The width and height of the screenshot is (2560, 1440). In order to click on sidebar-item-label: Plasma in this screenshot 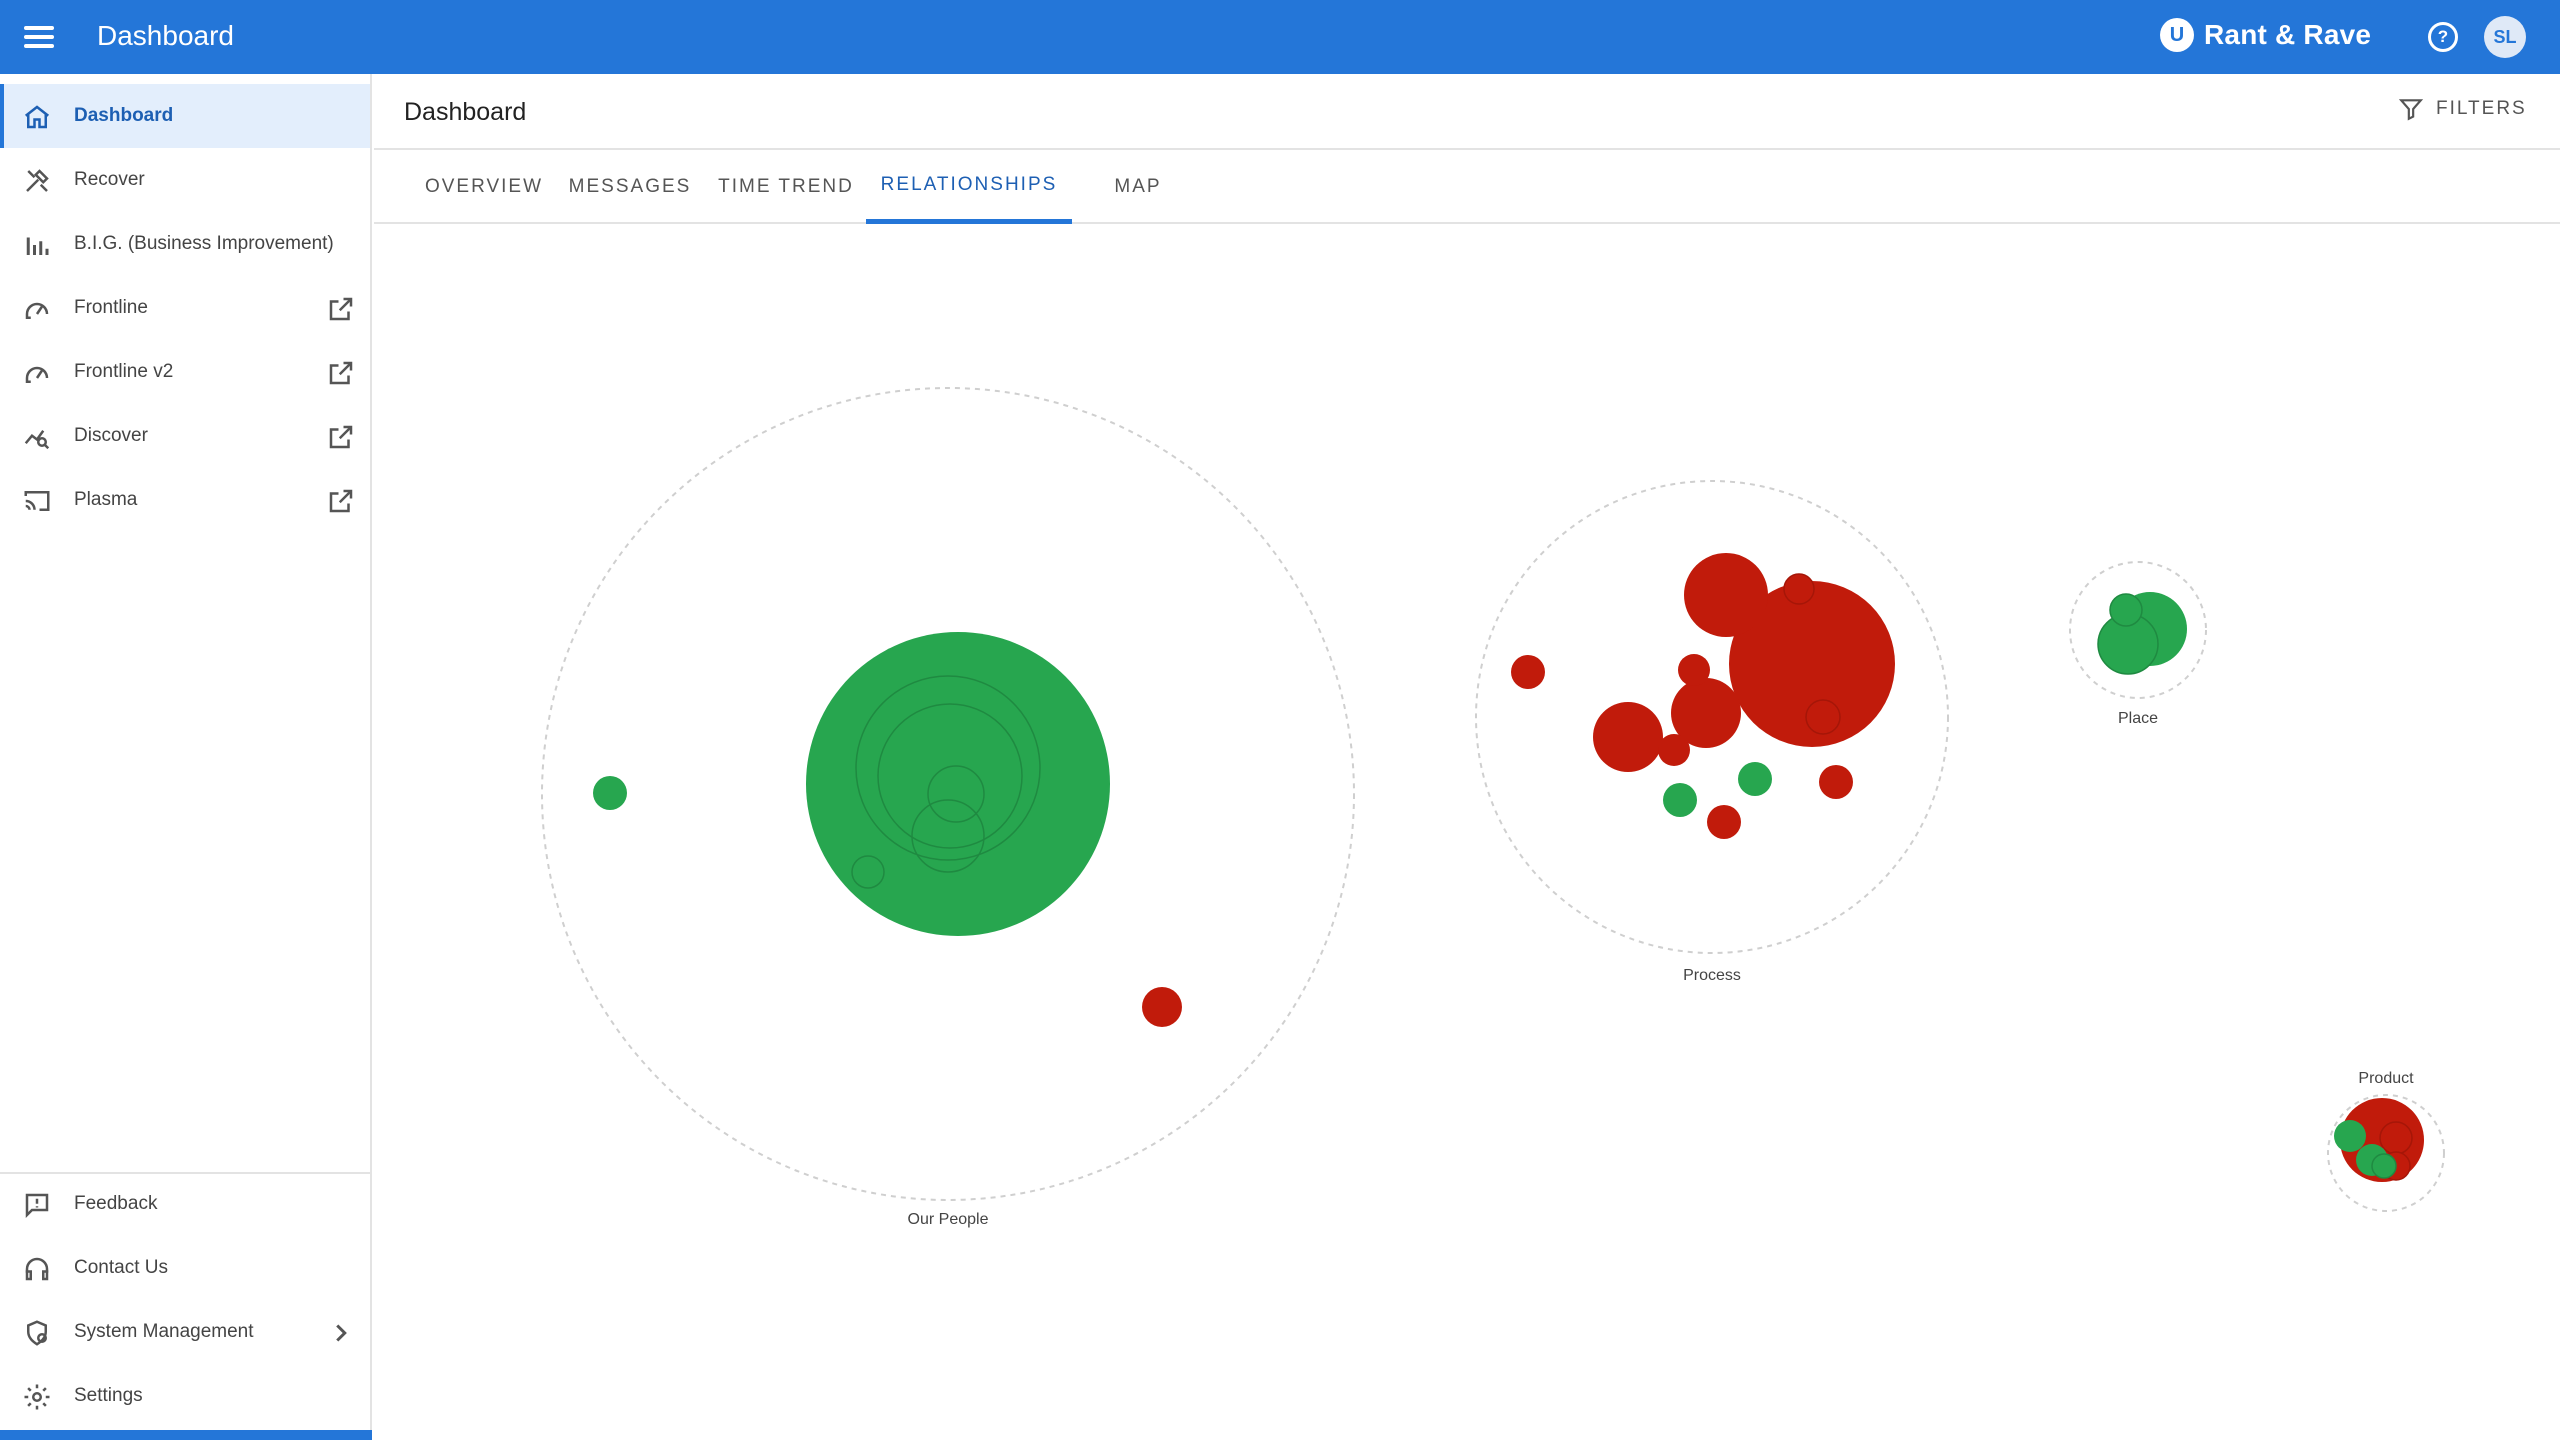, I will do `click(106, 499)`.